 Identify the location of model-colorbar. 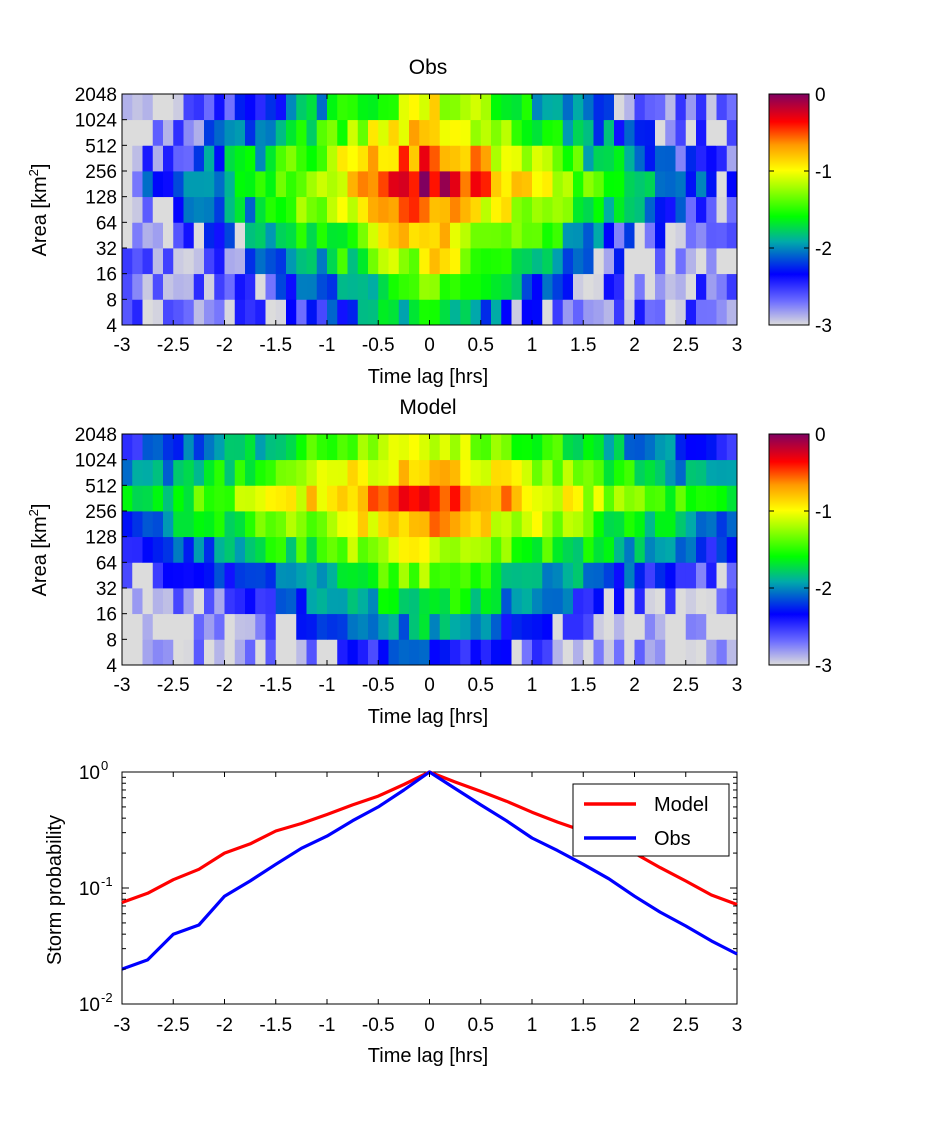
(789, 549).